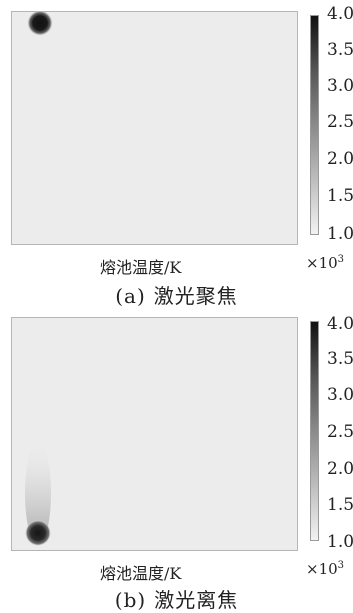 This screenshot has height=613, width=353. I want to click on hotspot-tail-b, so click(38, 493).